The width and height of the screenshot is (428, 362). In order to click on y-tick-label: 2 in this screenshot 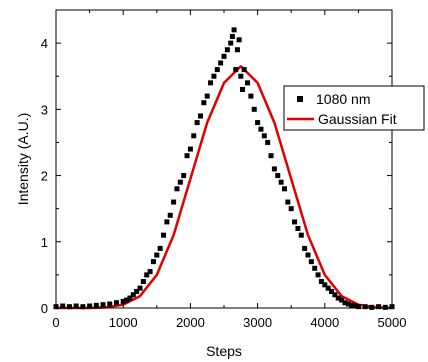, I will do `click(44, 176)`.